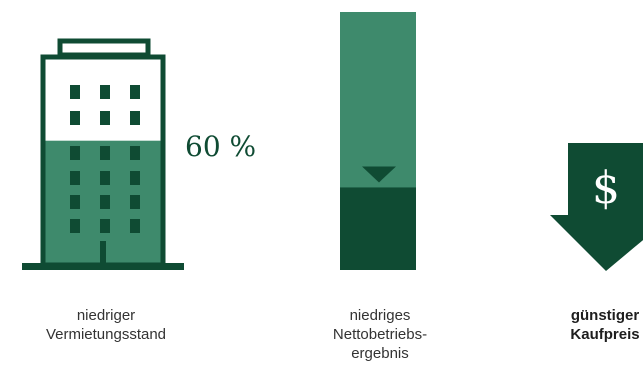  What do you see at coordinates (586, 325) in the screenshot?
I see `purchase-price-caption: günstiger Kaufpreis` at bounding box center [586, 325].